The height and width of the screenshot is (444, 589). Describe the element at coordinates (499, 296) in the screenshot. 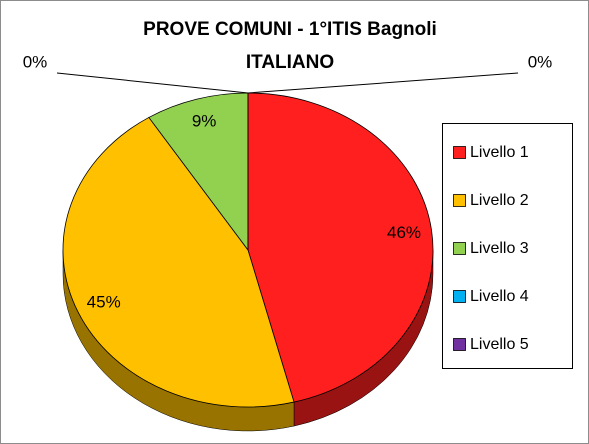

I see `legend-label: Livello 4` at that location.